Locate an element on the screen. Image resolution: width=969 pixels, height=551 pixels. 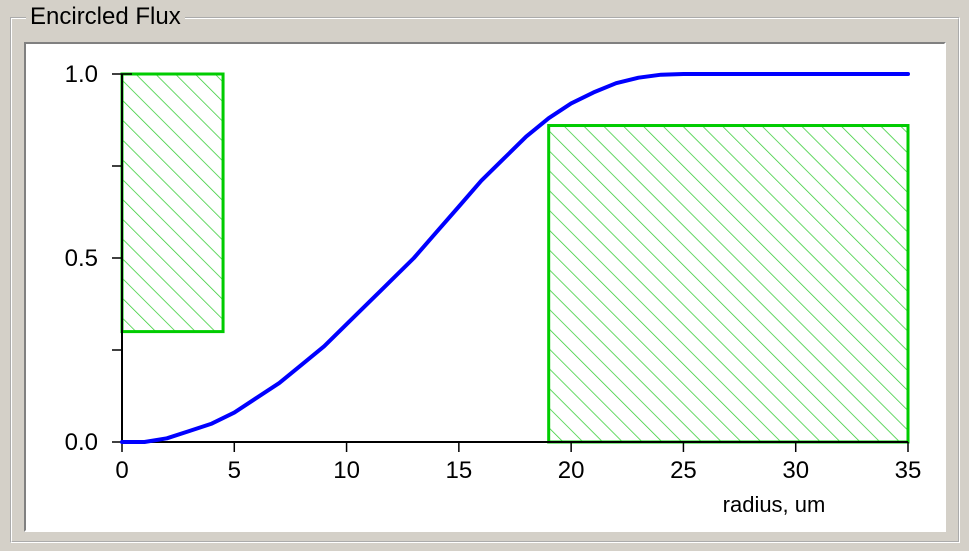
x-tick-label: 10 is located at coordinates (346, 470).